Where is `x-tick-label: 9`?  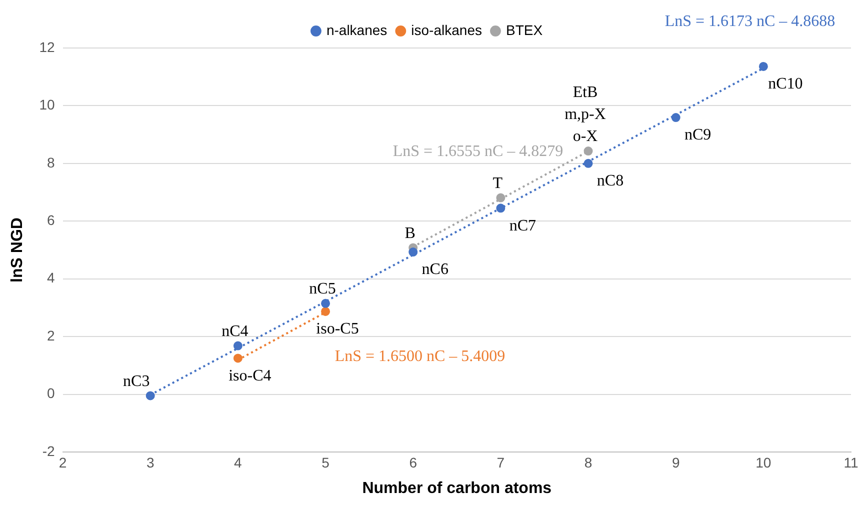 x-tick-label: 9 is located at coordinates (676, 462).